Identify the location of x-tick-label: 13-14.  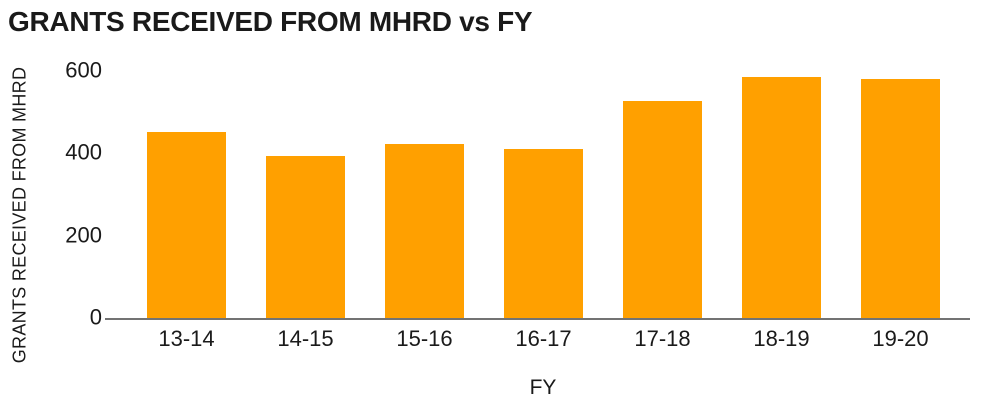
(186, 338).